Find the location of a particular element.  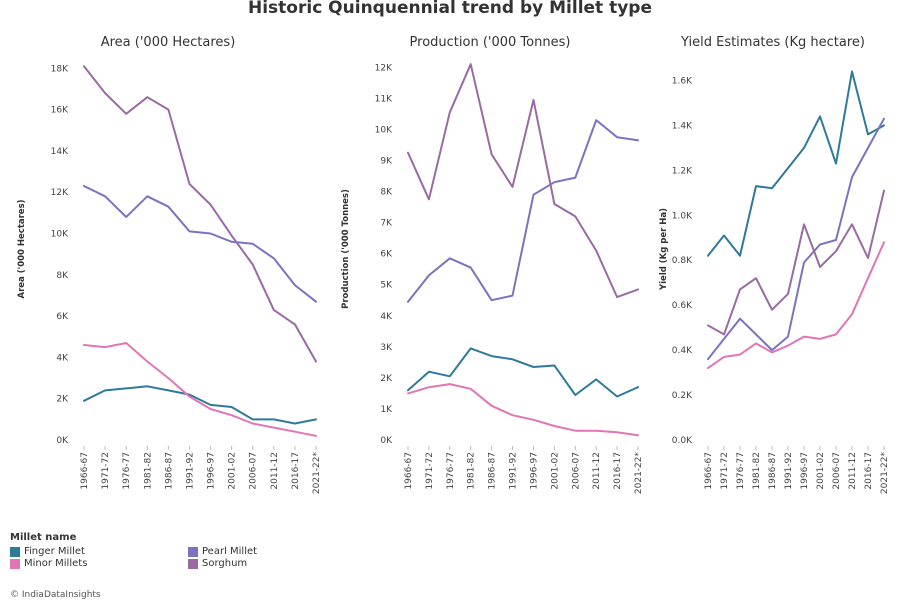

credit-text: © IndiaDataInsights is located at coordinates (55, 595).